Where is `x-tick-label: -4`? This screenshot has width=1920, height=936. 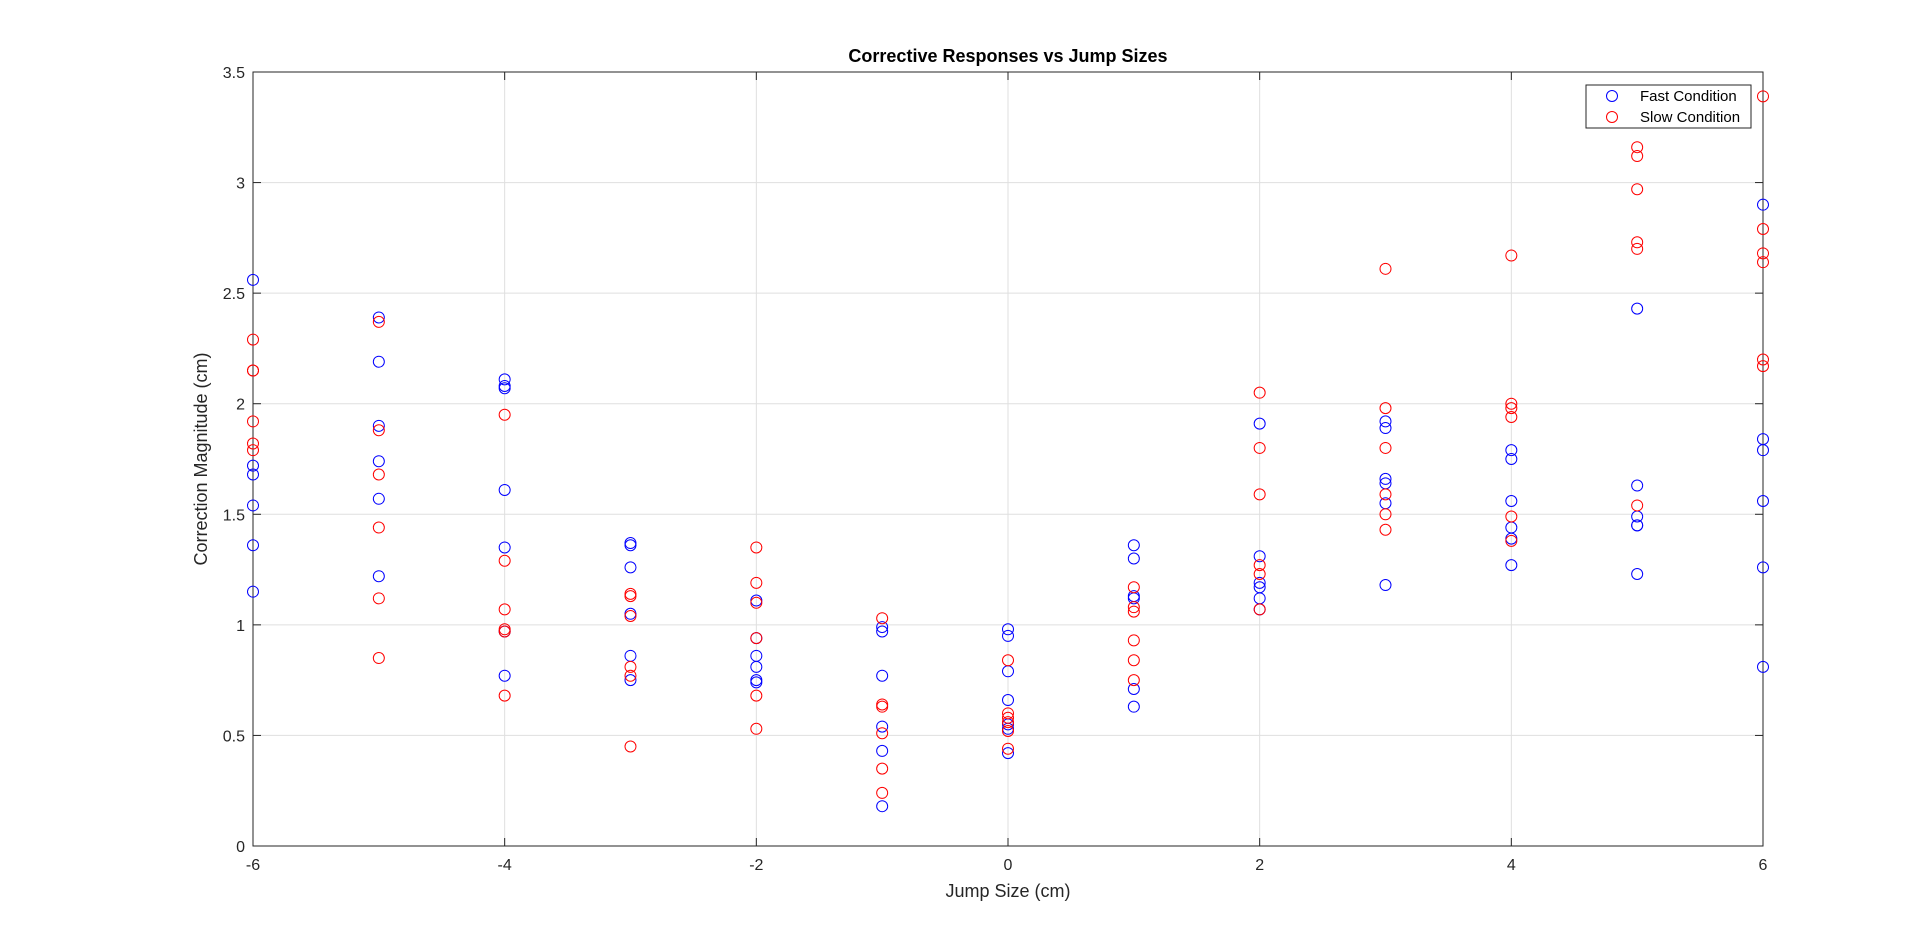
x-tick-label: -4 is located at coordinates (505, 865).